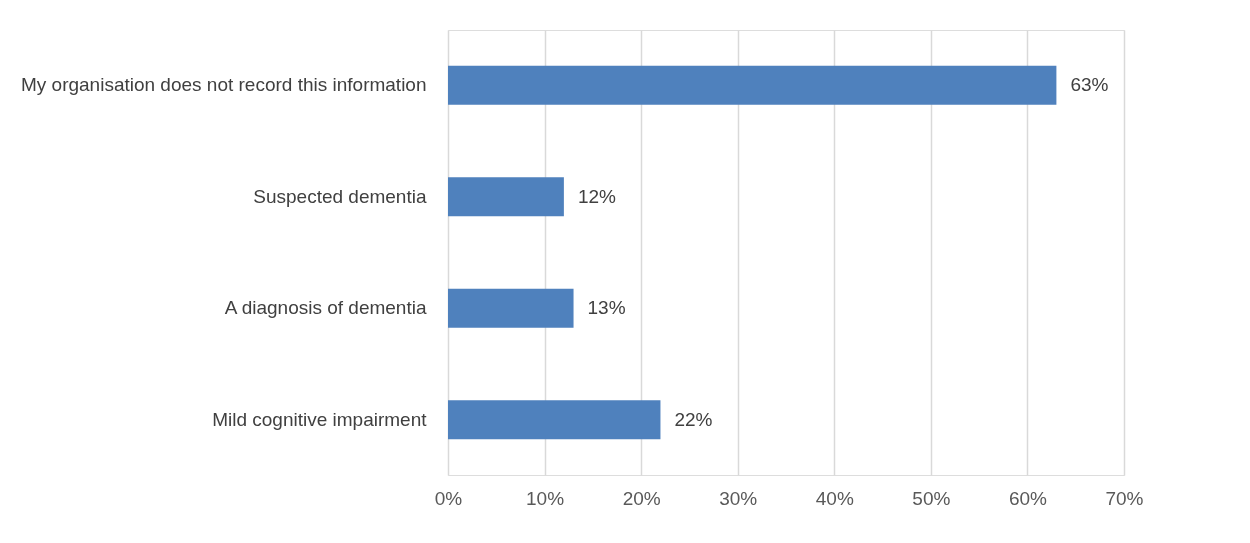 The height and width of the screenshot is (543, 1250). Describe the element at coordinates (340, 196) in the screenshot. I see `y-tick-label: Suspected dementia` at that location.